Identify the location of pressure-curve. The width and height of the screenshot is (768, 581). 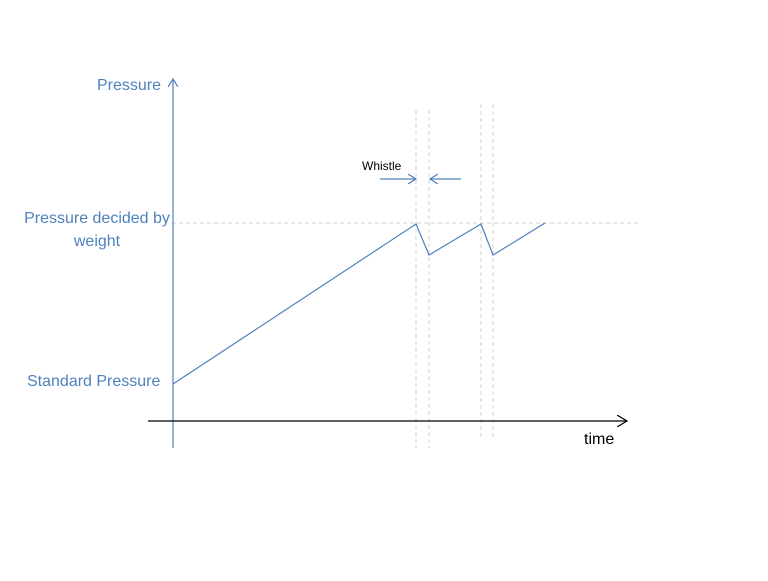
(359, 303).